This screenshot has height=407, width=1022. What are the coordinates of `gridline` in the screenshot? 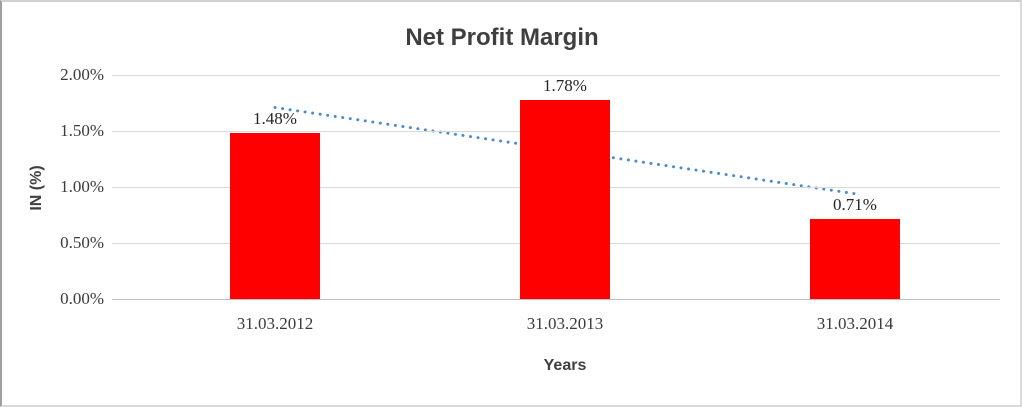 It's located at (556, 75).